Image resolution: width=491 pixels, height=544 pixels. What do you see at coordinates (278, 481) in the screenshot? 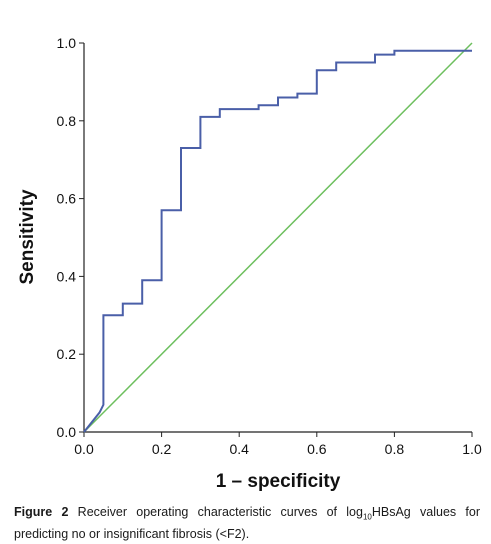
I see `x-axis-label: 1 – specificity` at bounding box center [278, 481].